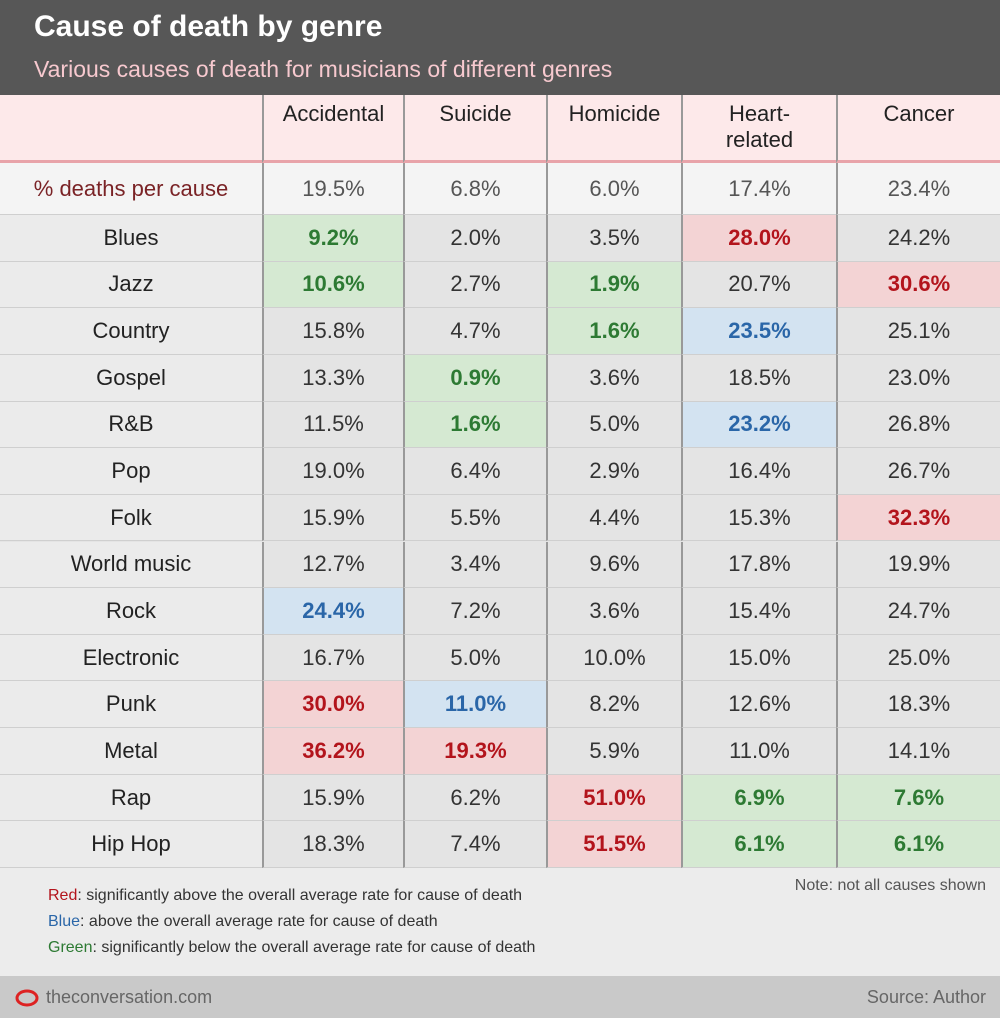 The image size is (1000, 1018). I want to click on header-cell, so click(131, 129).